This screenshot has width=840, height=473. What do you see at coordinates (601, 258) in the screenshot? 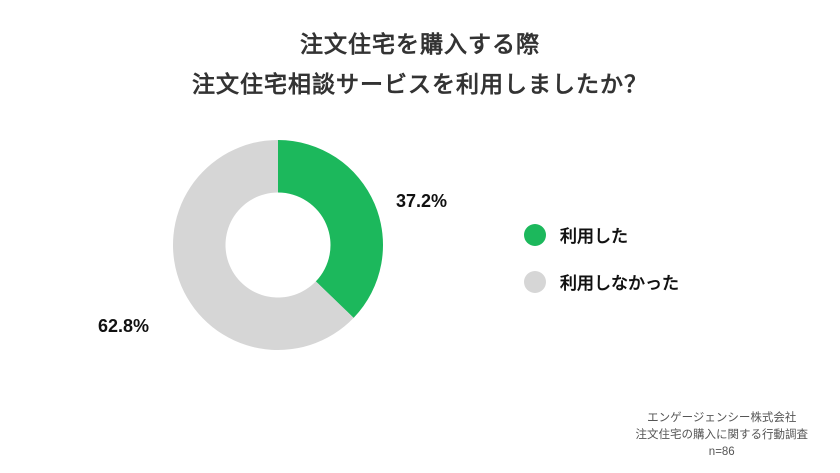
I see `legend: 利用した 利用しなかった` at bounding box center [601, 258].